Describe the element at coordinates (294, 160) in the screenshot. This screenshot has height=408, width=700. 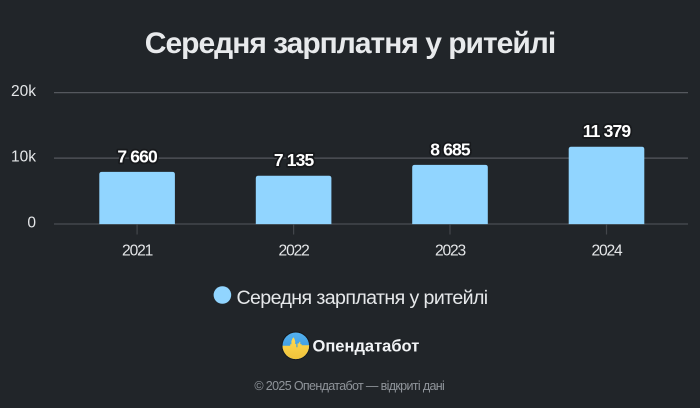
I see `svg-text: 7 135` at that location.